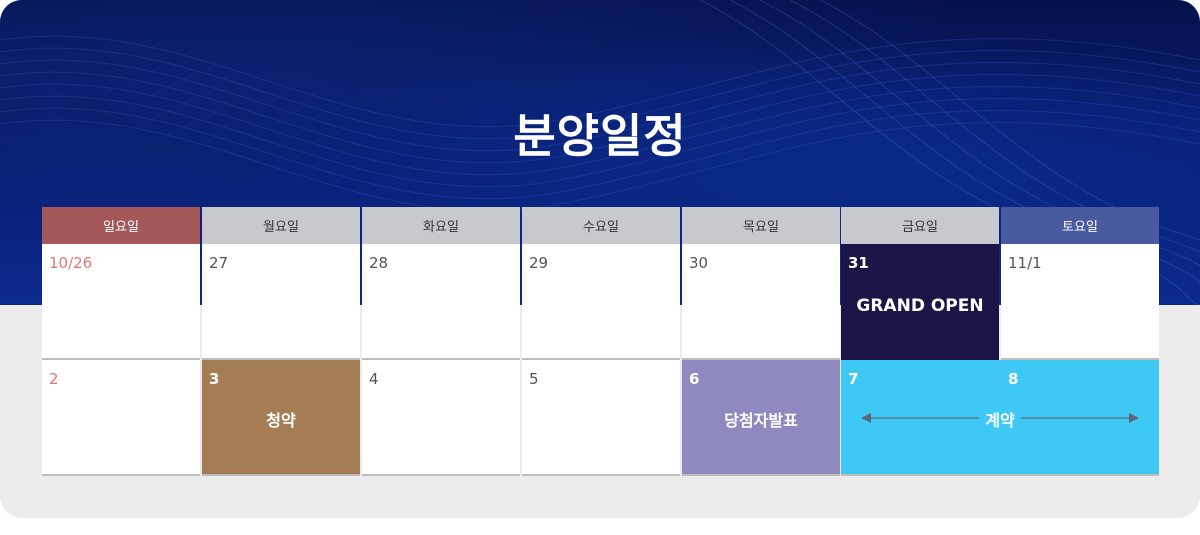 The width and height of the screenshot is (1200, 535). Describe the element at coordinates (534, 379) in the screenshot. I see `day-number: 5` at that location.